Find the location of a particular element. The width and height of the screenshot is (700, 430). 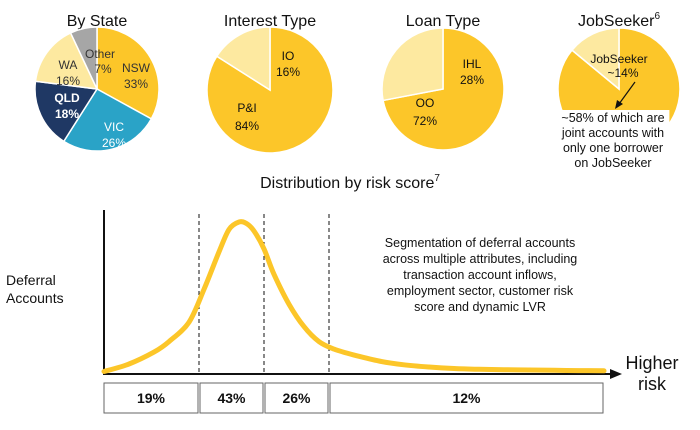

pie-slice-other is located at coordinates (83, 58).